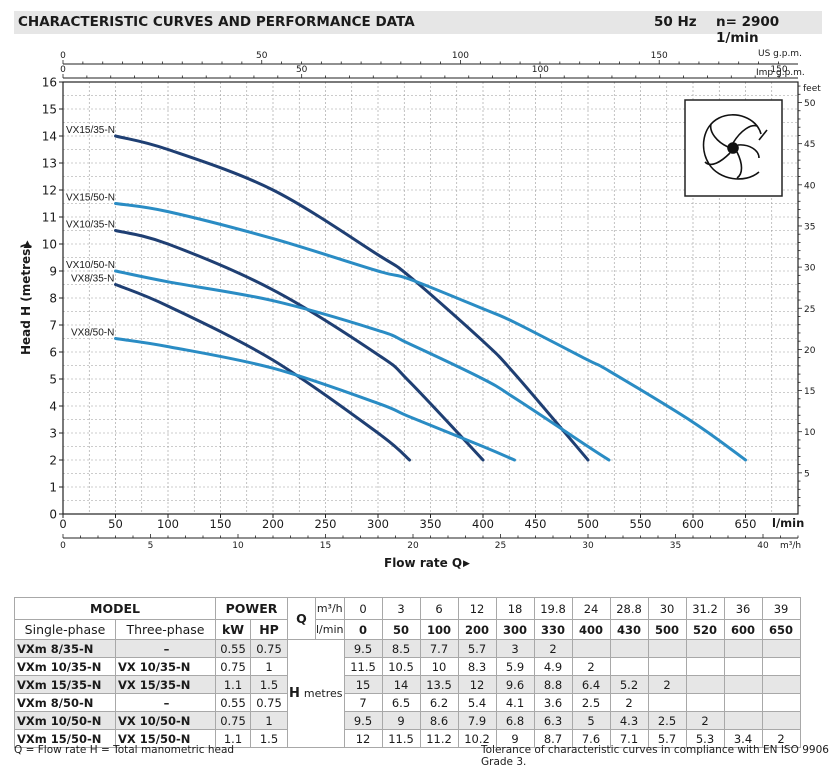  I want to click on x-tick-label: 200, so click(273, 524).